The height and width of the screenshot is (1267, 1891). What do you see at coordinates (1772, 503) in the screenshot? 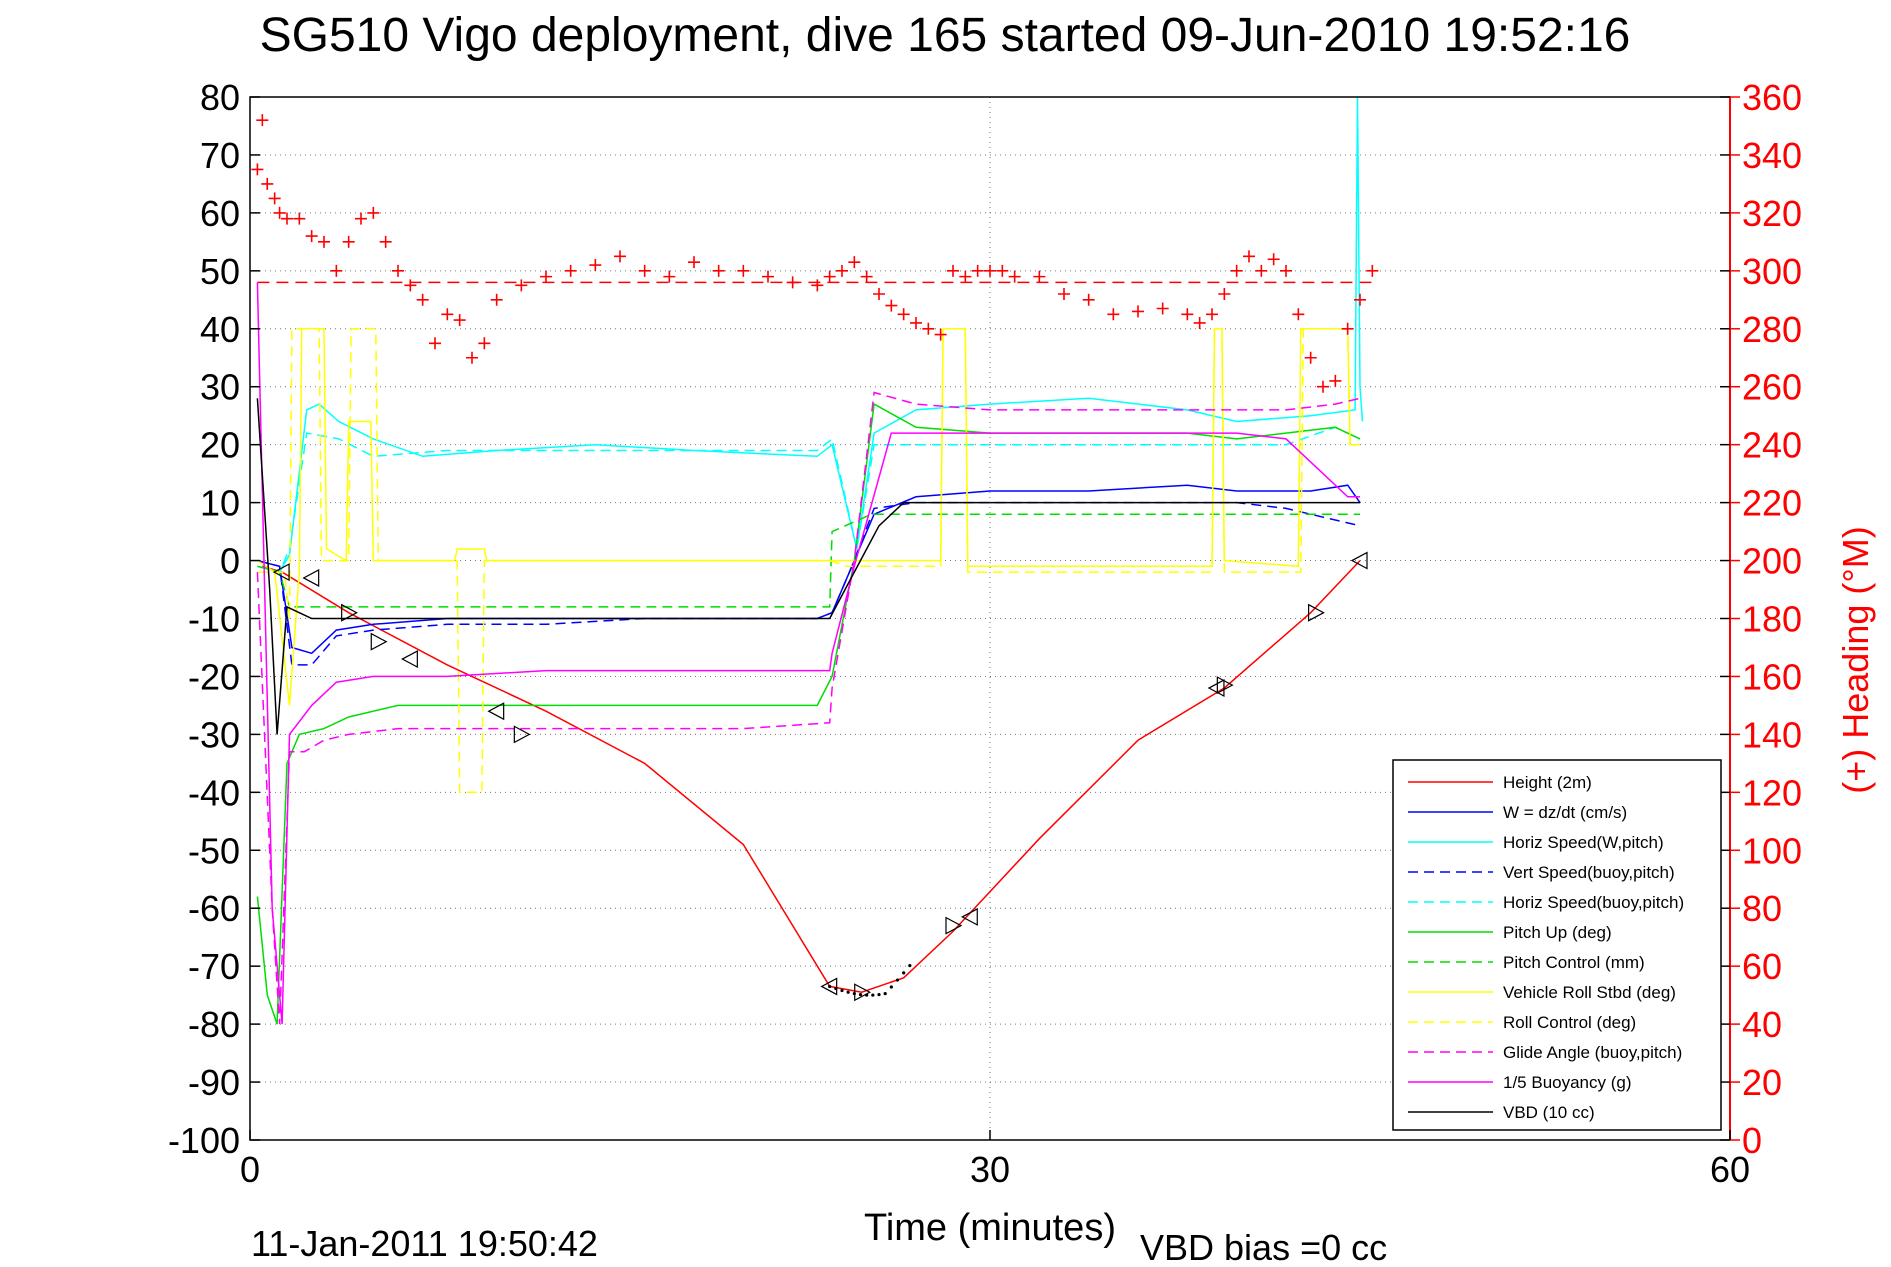
I see `y2-tick-label-7: 220` at bounding box center [1772, 503].